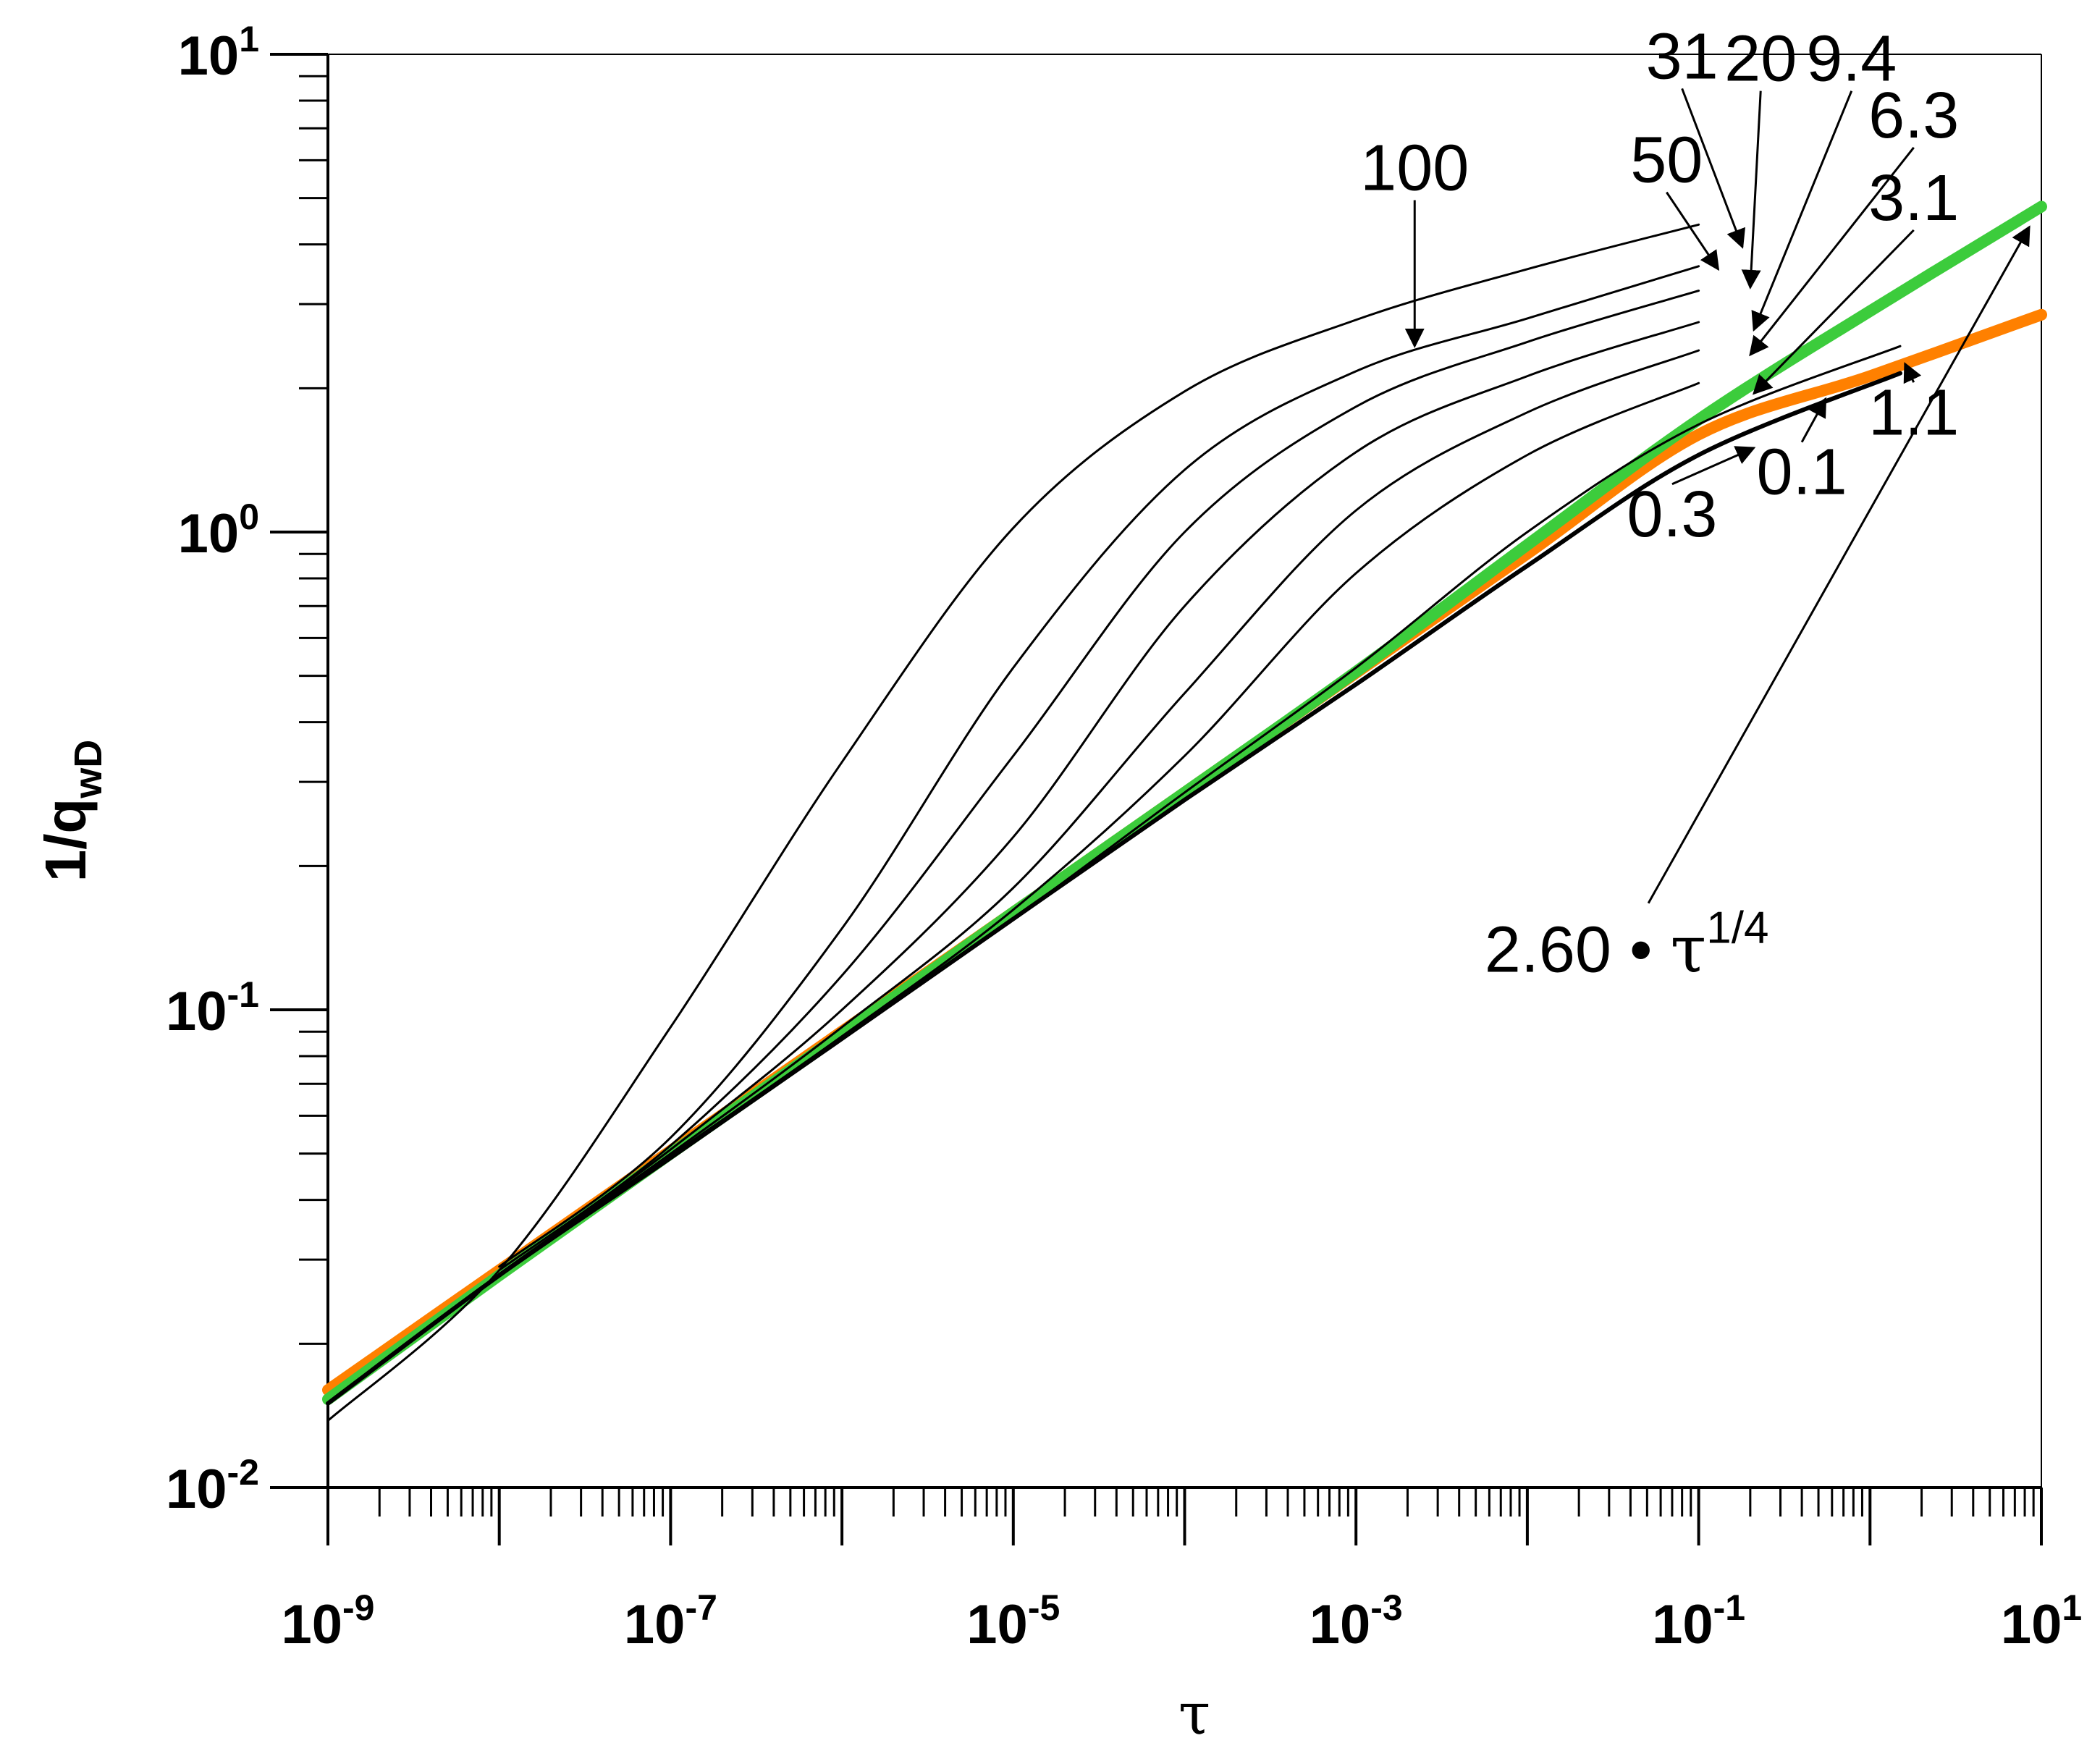 This screenshot has width=2100, height=1759. What do you see at coordinates (218, 531) in the screenshot?
I see `y-tick-label: 10⁰` at bounding box center [218, 531].